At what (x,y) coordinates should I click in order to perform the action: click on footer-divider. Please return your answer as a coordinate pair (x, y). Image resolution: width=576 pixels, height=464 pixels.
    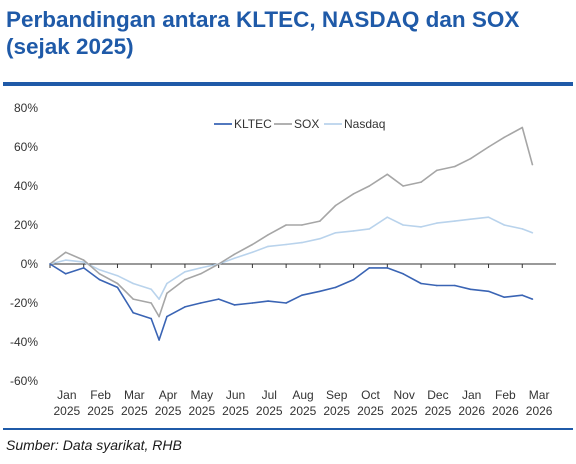
    Looking at the image, I should click on (288, 429).